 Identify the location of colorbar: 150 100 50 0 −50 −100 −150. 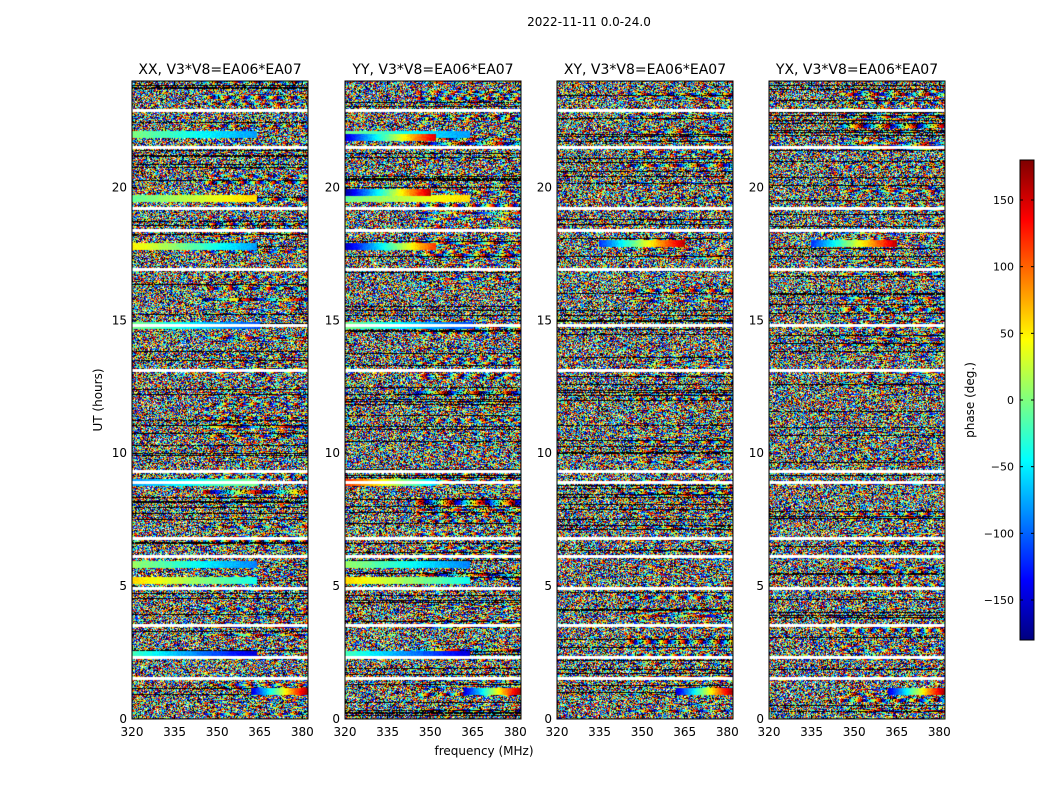
(1009, 400).